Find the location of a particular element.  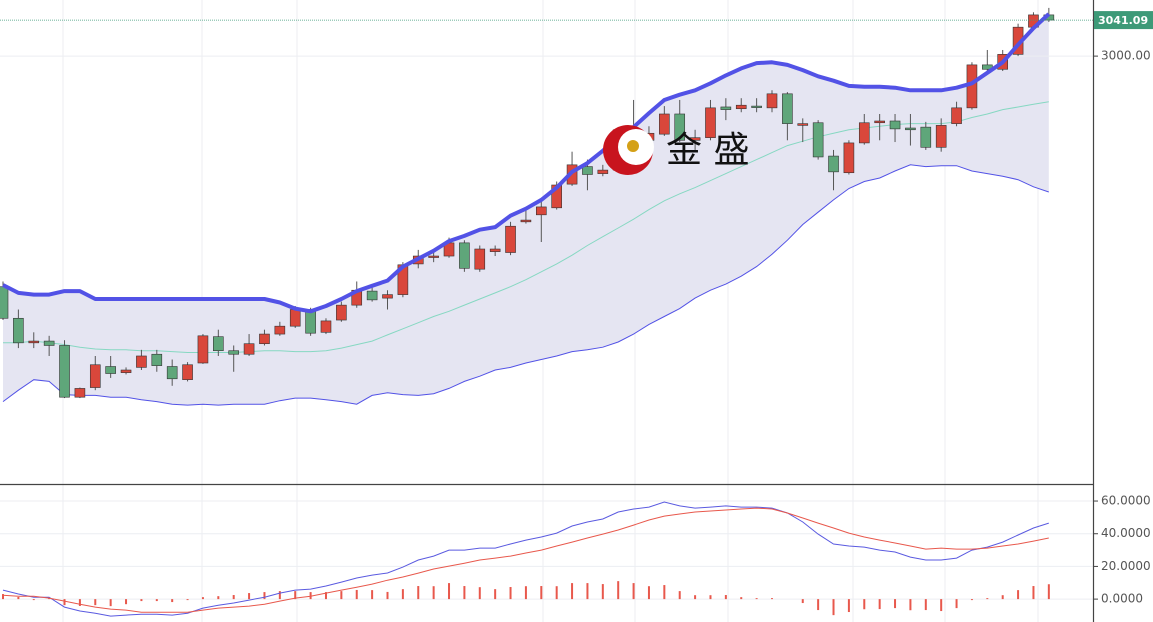

logo-ball is located at coordinates (633, 146).